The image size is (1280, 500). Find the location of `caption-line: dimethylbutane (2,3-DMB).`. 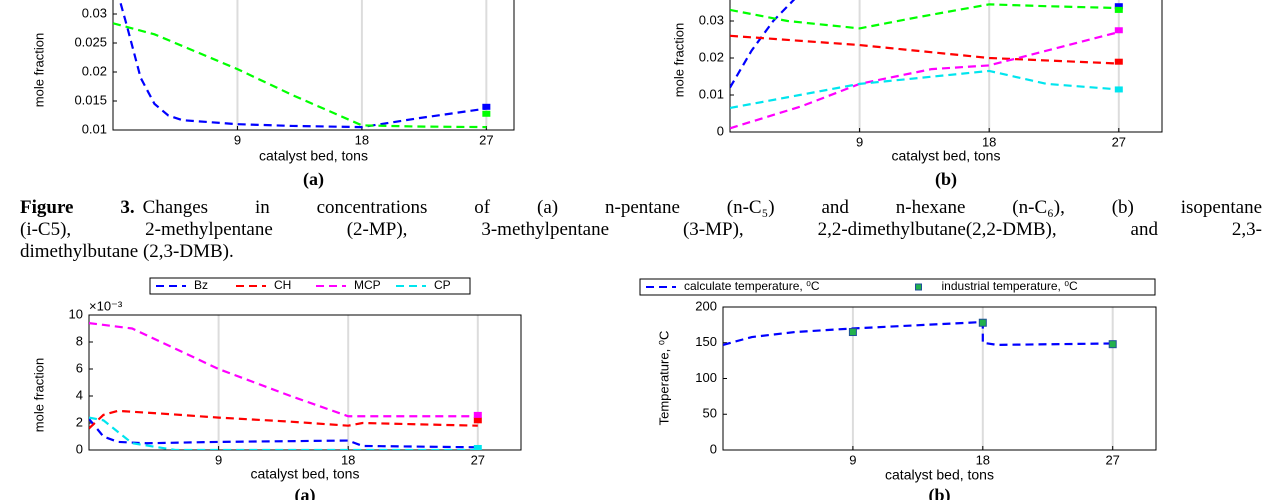

caption-line: dimethylbutane (2,3-DMB). is located at coordinates (127, 251).